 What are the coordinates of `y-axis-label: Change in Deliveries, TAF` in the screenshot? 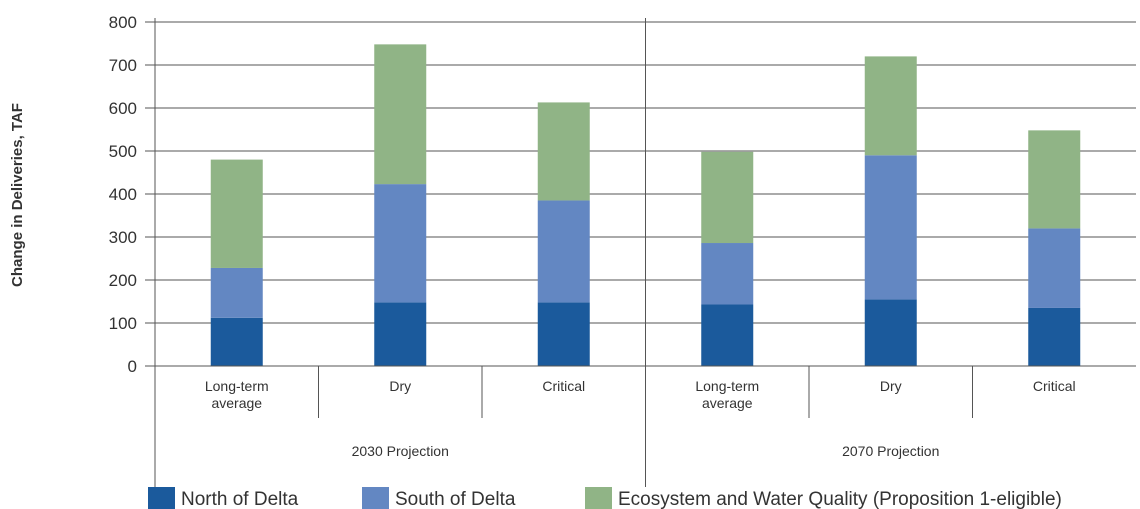 It's located at (17, 195).